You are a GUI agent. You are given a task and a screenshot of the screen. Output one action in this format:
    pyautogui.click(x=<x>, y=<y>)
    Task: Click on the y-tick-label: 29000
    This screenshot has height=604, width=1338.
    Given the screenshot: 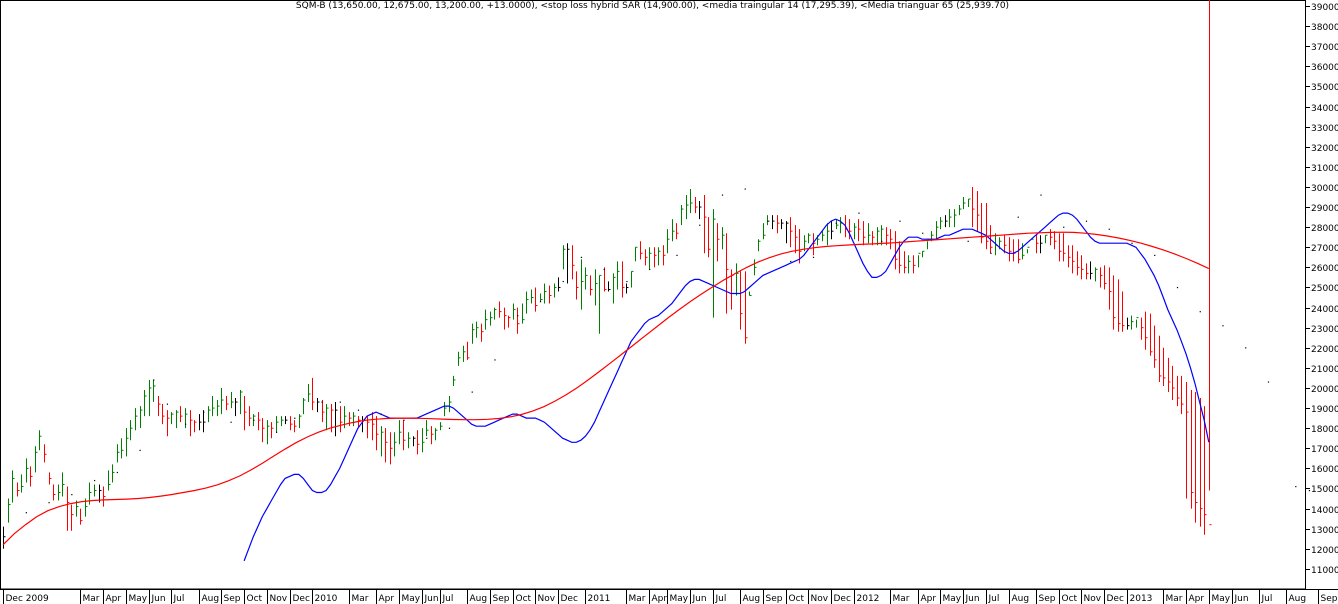 What is the action you would take?
    pyautogui.click(x=1324, y=209)
    